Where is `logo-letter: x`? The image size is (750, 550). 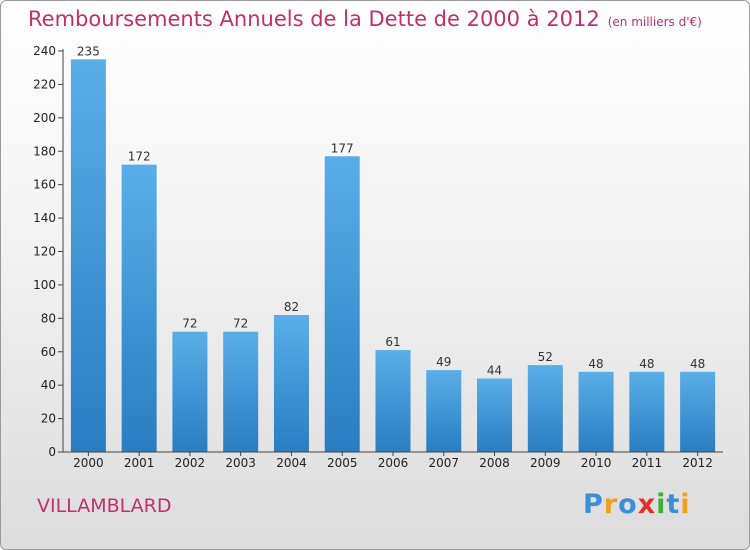 logo-letter: x is located at coordinates (647, 504).